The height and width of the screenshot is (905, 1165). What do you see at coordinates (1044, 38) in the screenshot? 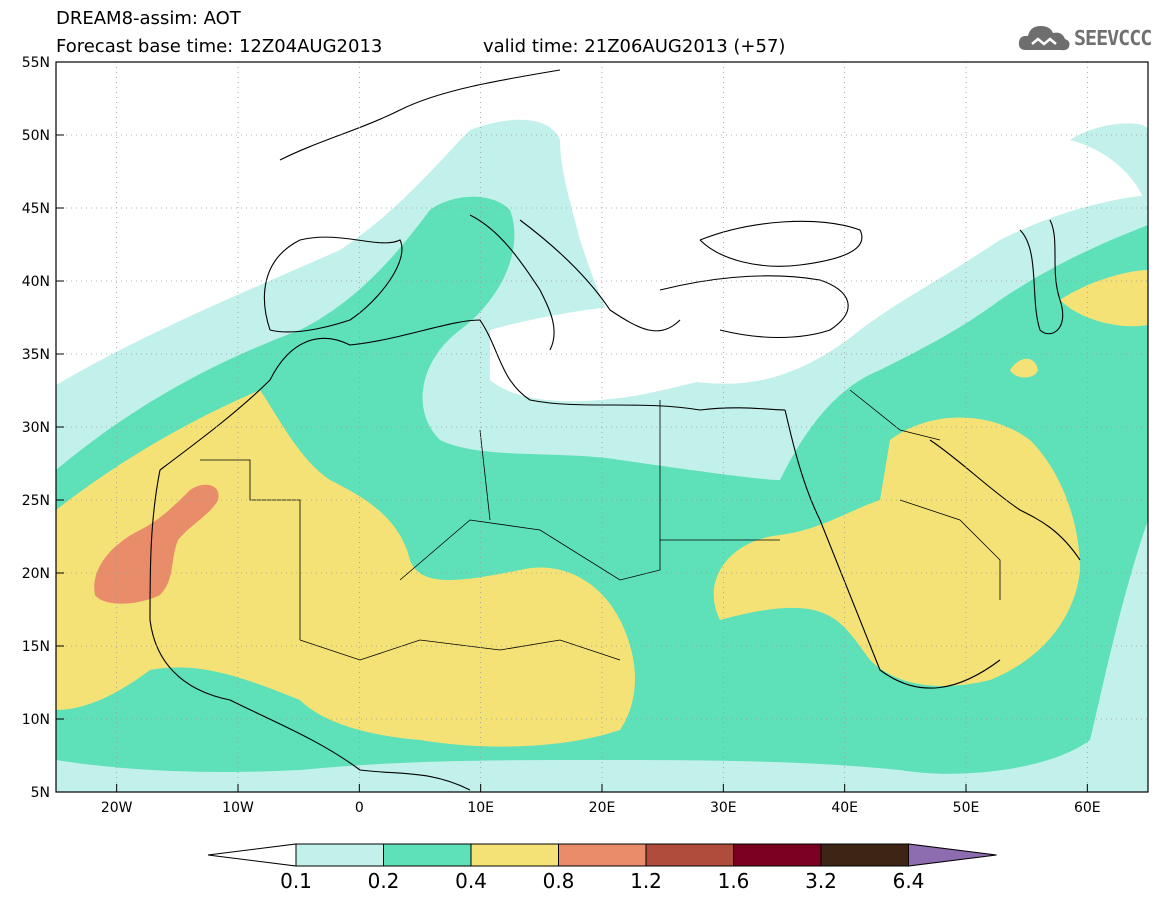
I see `cloud-logo-icon` at bounding box center [1044, 38].